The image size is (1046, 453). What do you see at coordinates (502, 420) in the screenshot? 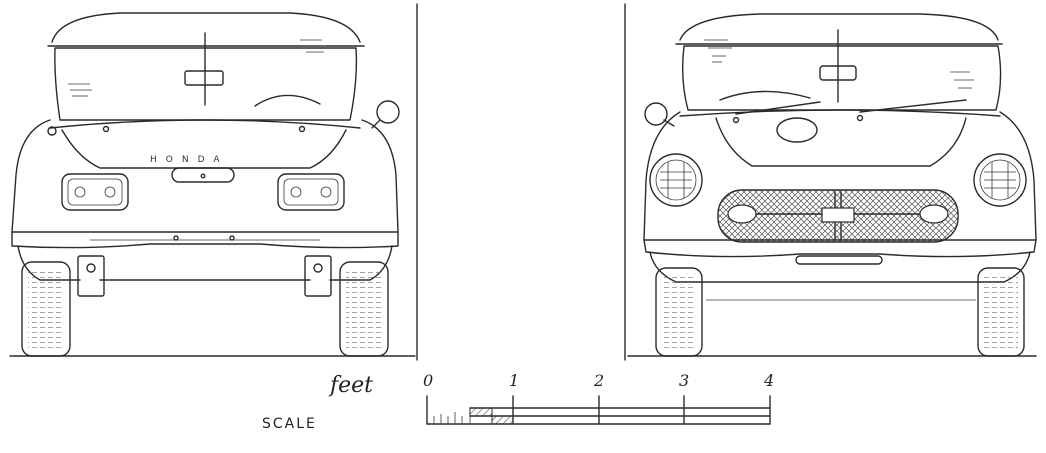
I see `scale-hatch-bottom` at bounding box center [502, 420].